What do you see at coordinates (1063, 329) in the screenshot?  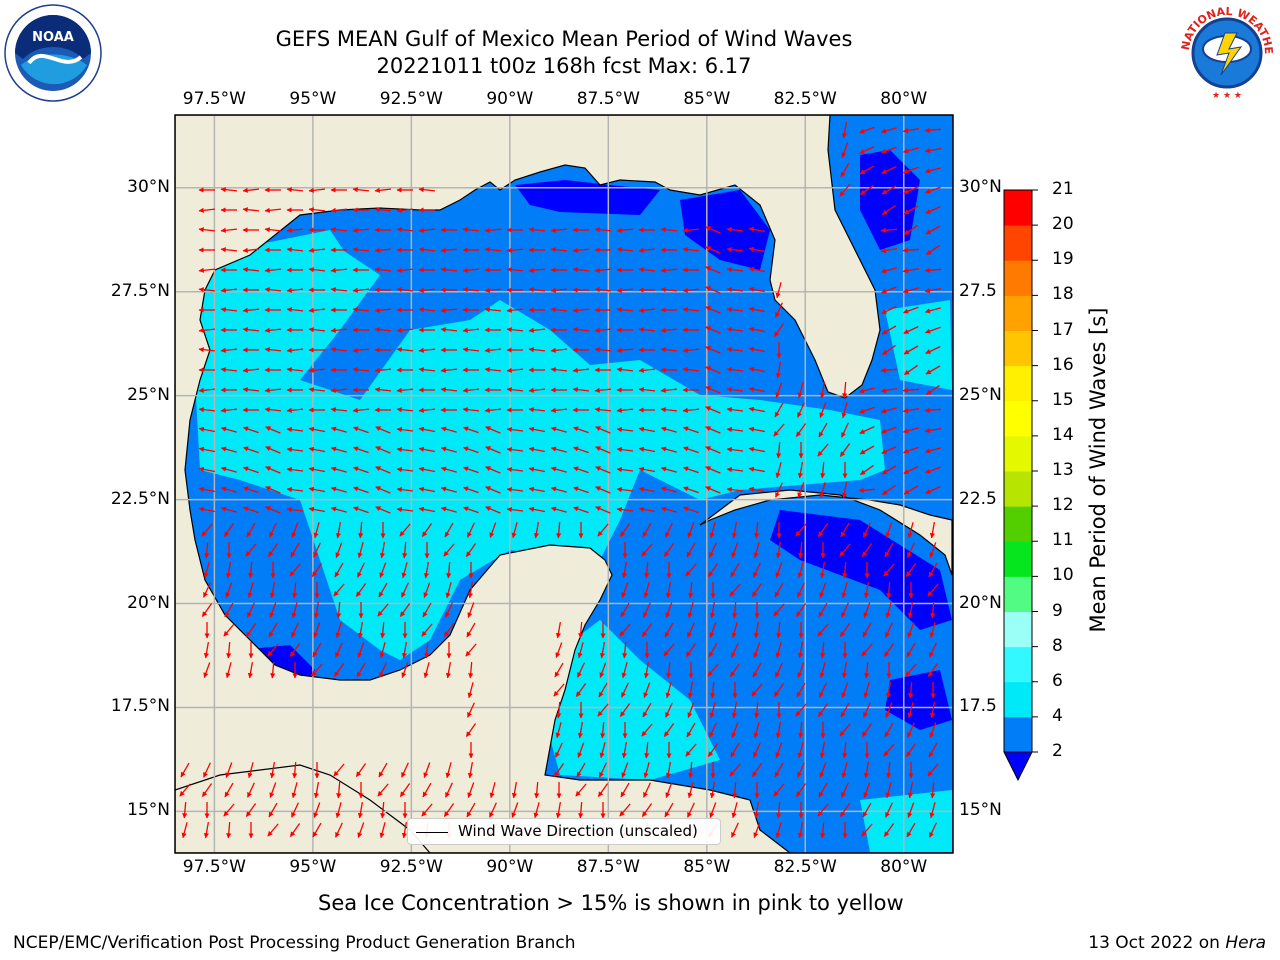 I see `colorbar-tick-label: 17` at bounding box center [1063, 329].